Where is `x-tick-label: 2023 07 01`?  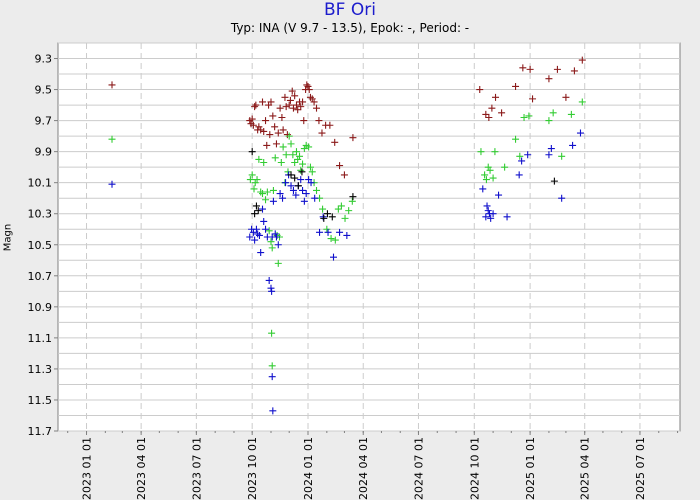
x-tick-label: 2023 07 01 is located at coordinates (196, 468).